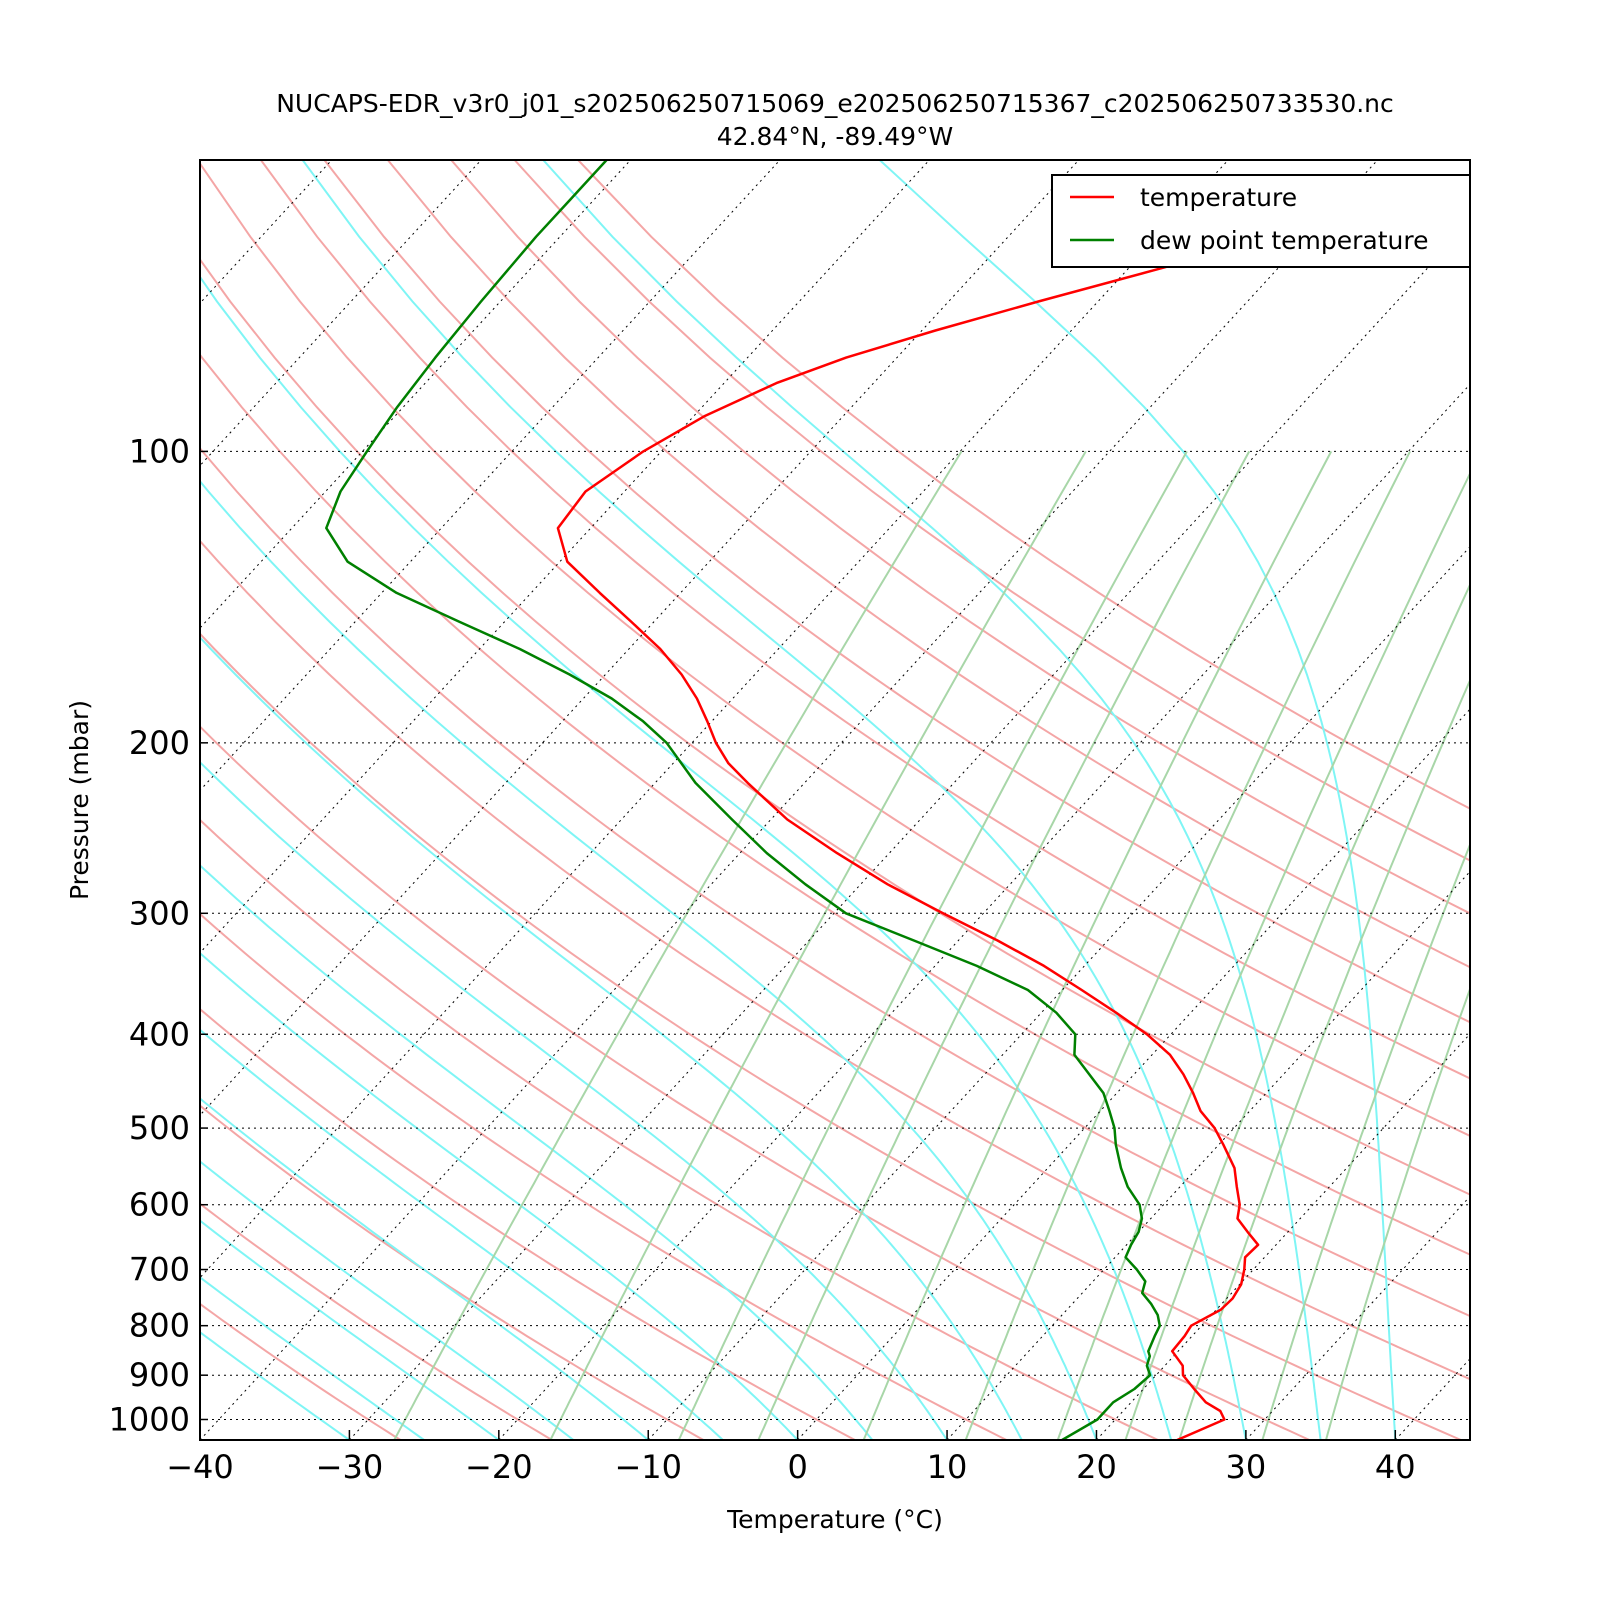 The width and height of the screenshot is (1600, 1600). What do you see at coordinates (200, 1467) in the screenshot?
I see `x-tick-label: −40` at bounding box center [200, 1467].